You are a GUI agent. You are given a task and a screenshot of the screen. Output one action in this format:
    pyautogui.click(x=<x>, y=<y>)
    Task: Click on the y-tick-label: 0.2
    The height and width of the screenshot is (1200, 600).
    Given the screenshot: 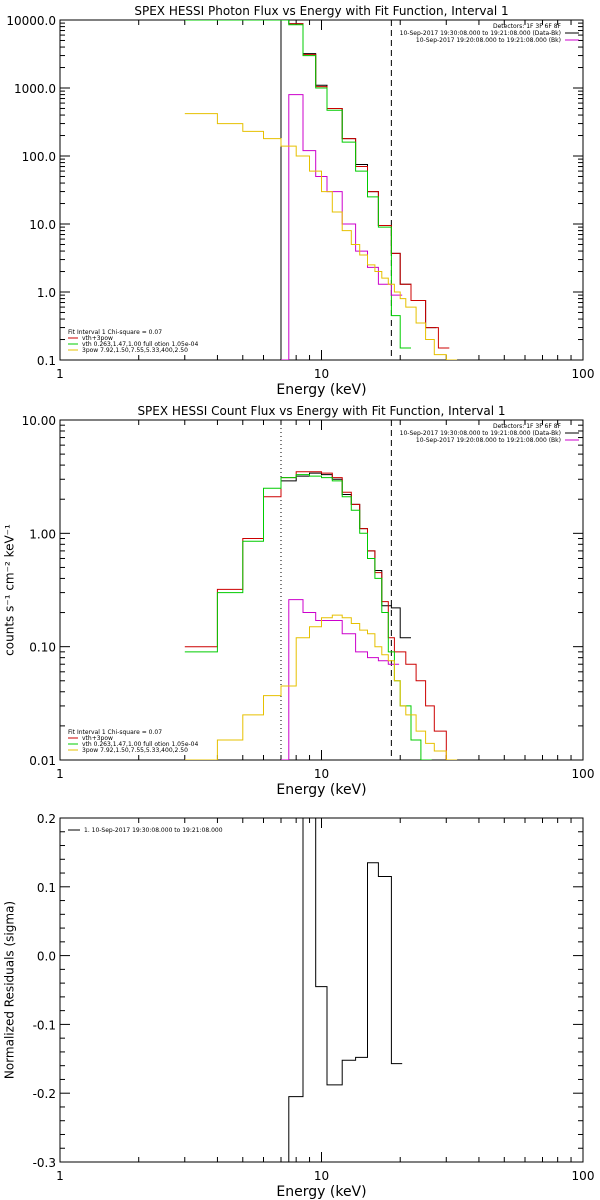 What is the action you would take?
    pyautogui.click(x=46, y=819)
    